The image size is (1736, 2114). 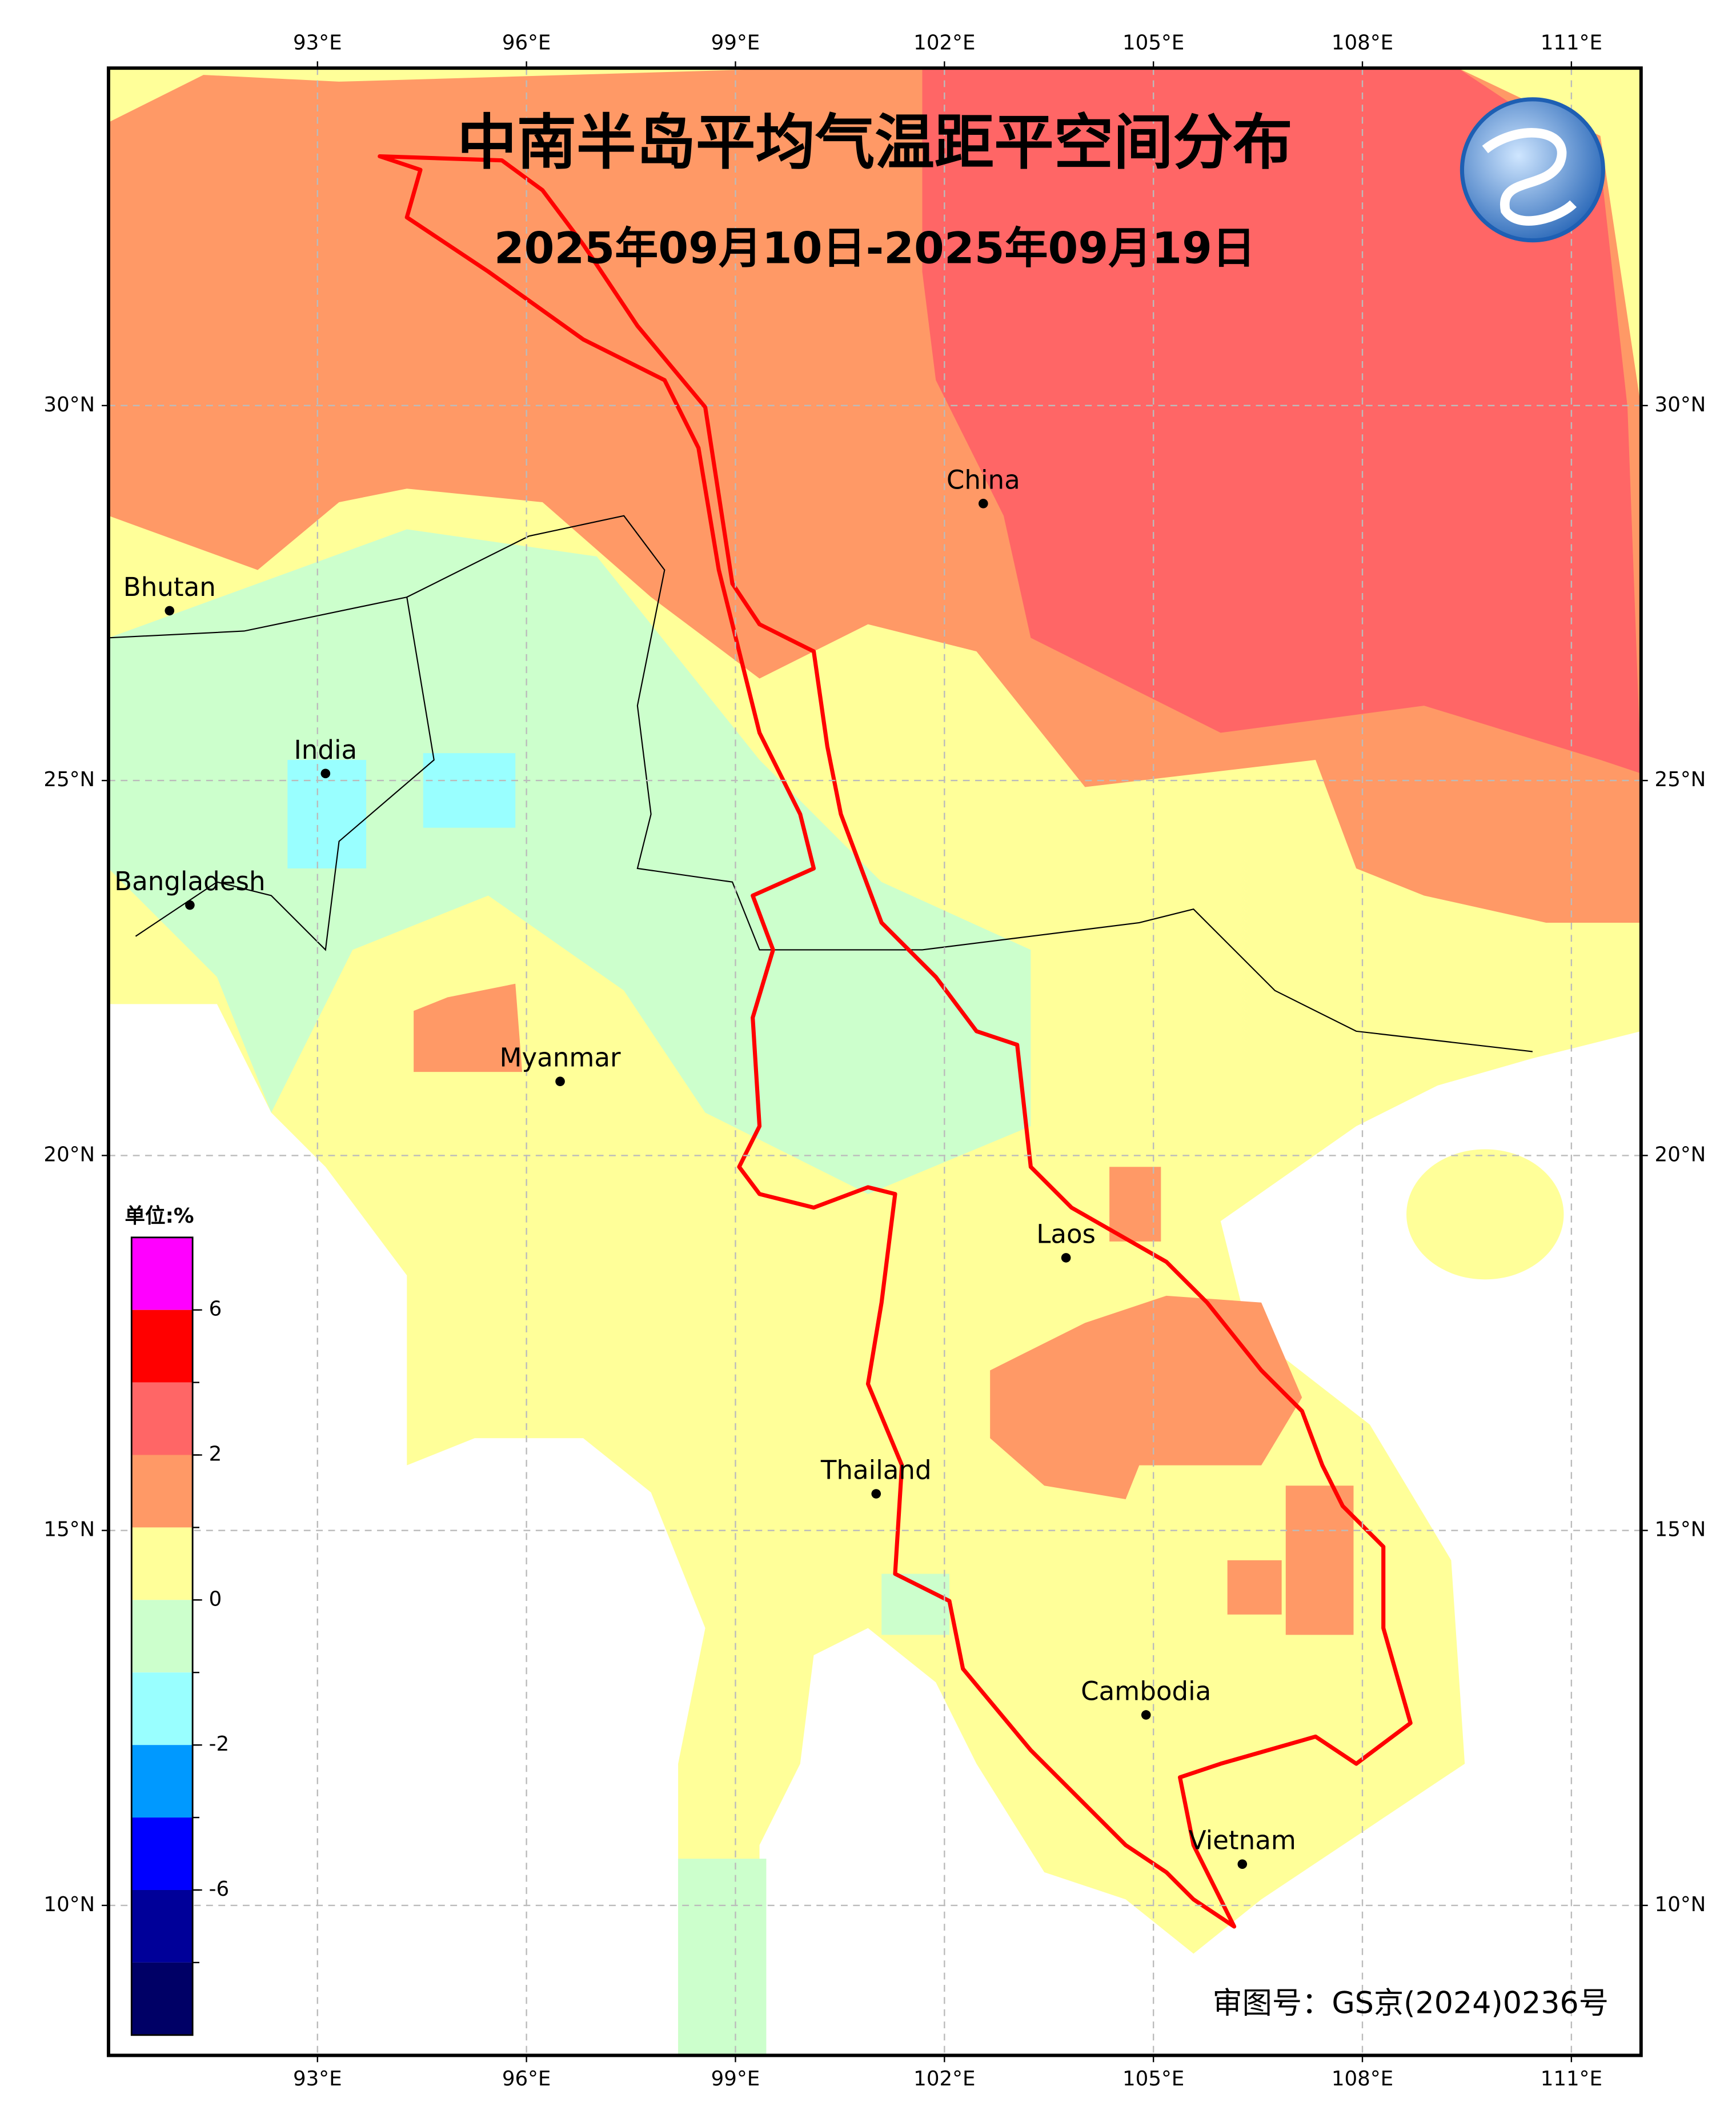 I want to click on colorbar-frame, so click(x=162, y=1636).